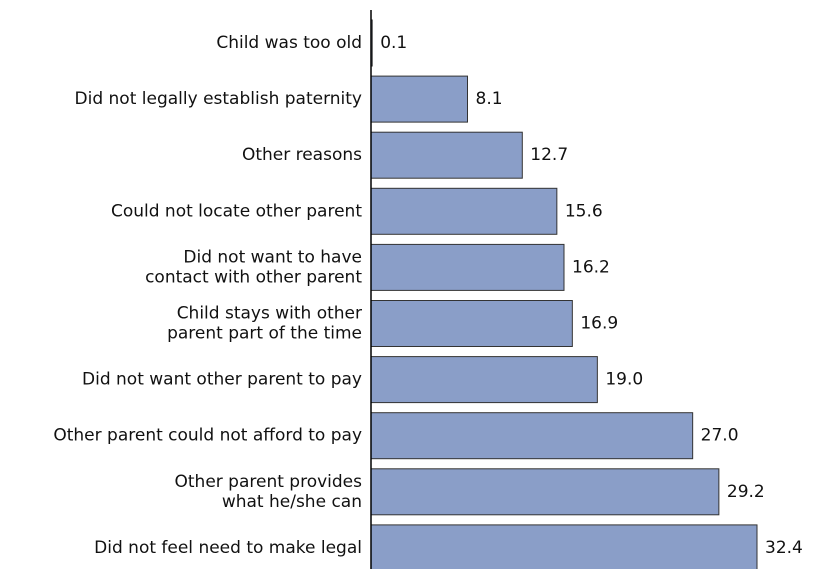  I want to click on value-label: 12.7, so click(549, 155).